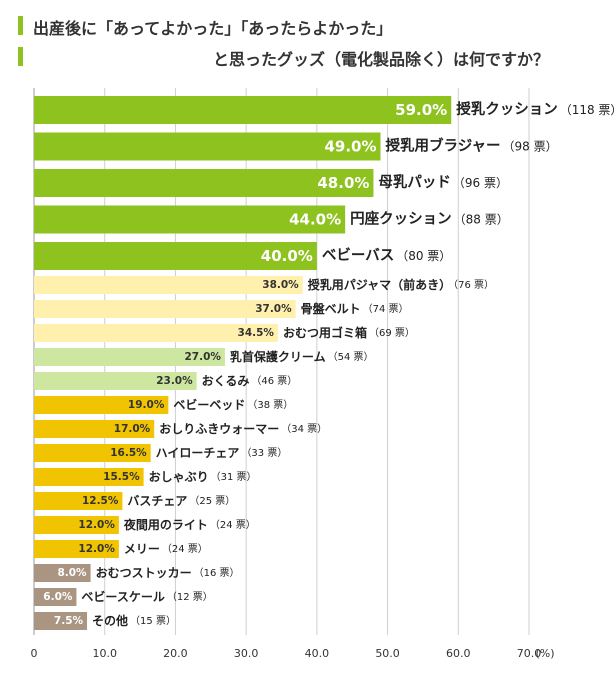 The image size is (615, 675). Describe the element at coordinates (458, 653) in the screenshot. I see `x-tick-label: 60.0` at that location.